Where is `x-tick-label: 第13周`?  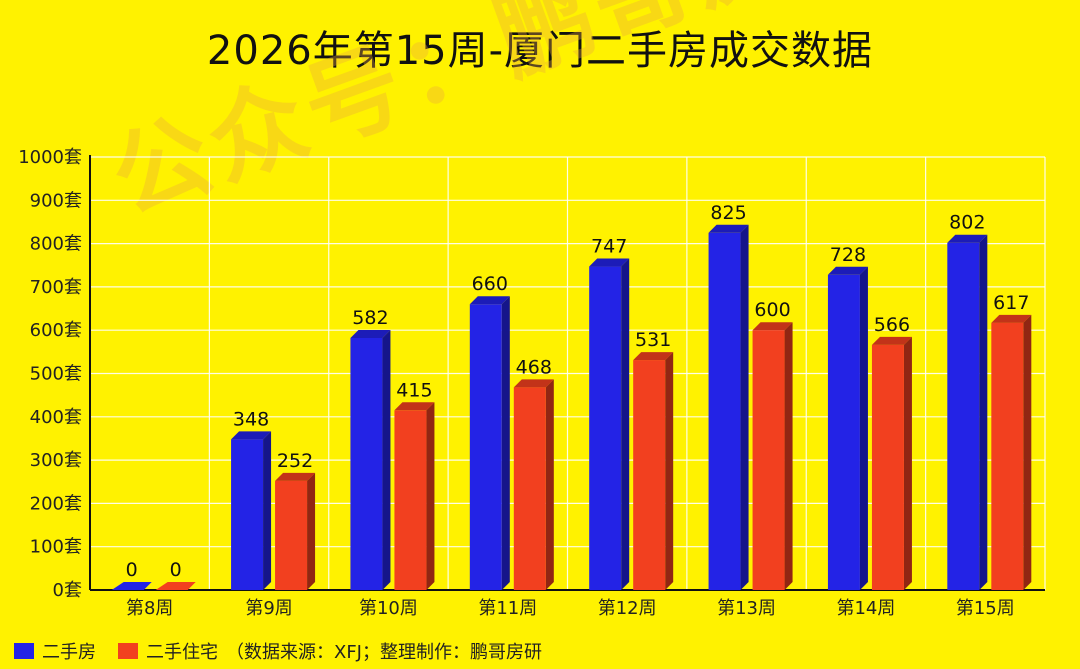
x-tick-label: 第13周 is located at coordinates (746, 608).